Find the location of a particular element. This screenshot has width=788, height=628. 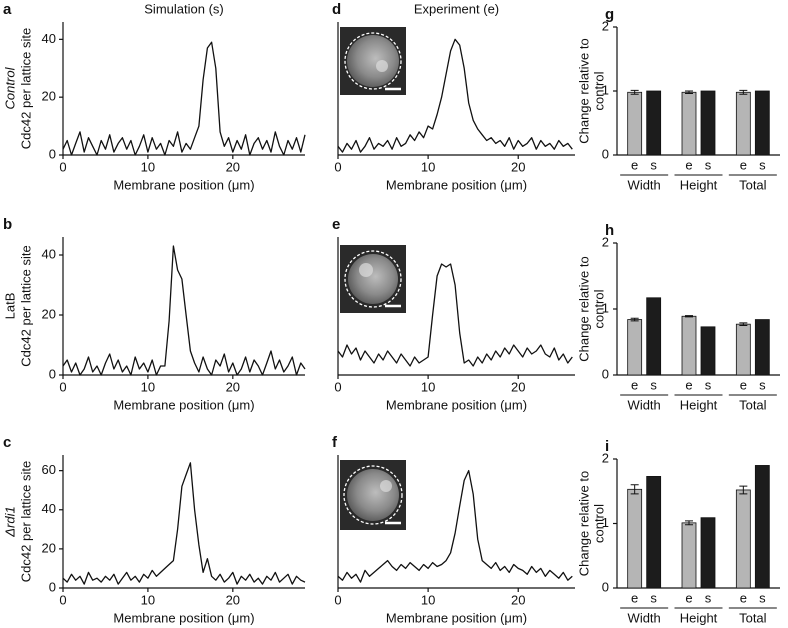

panel-letter: i is located at coordinates (607, 446).